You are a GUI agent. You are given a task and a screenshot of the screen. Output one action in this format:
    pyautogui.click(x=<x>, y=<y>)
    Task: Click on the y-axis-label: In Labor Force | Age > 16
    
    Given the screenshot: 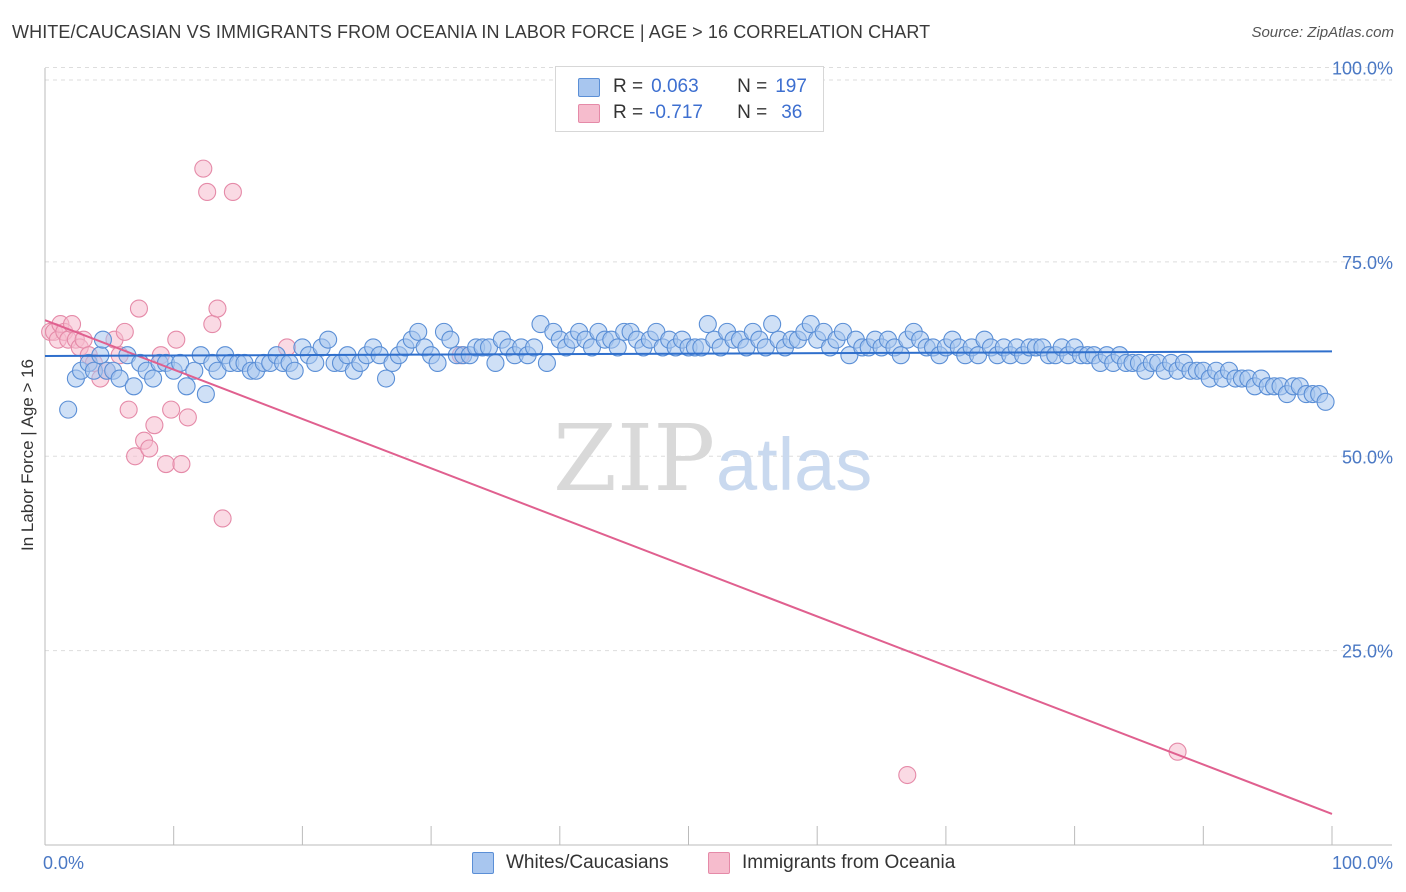 What is the action you would take?
    pyautogui.click(x=27, y=455)
    